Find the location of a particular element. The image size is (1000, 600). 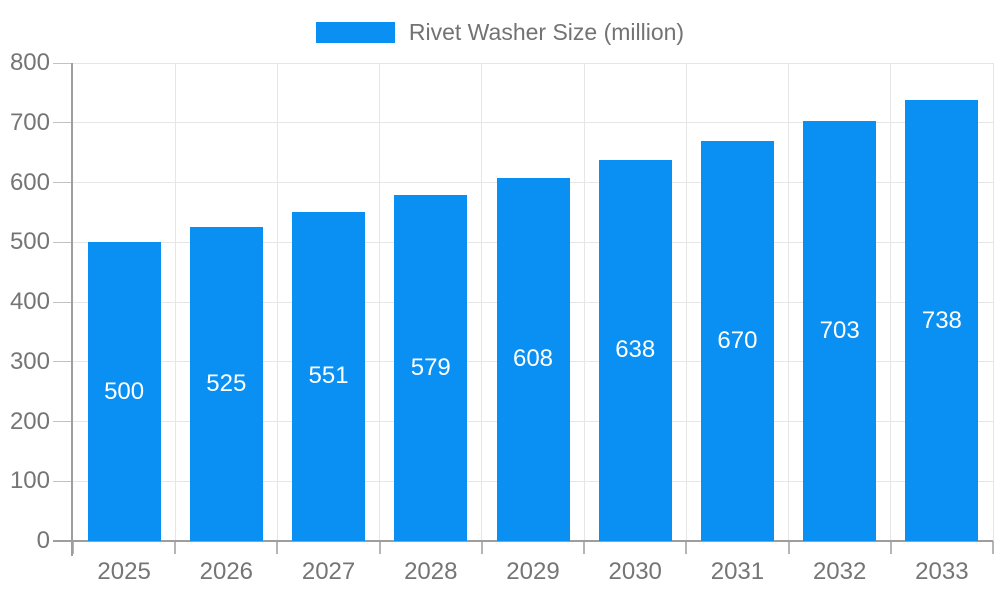

x-tick-label: 2028 is located at coordinates (431, 571).